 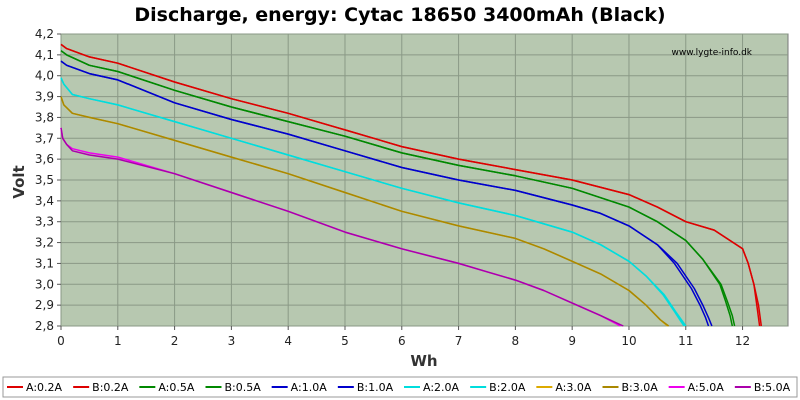 I want to click on y-tick-label: 3,2, so click(x=44, y=243).